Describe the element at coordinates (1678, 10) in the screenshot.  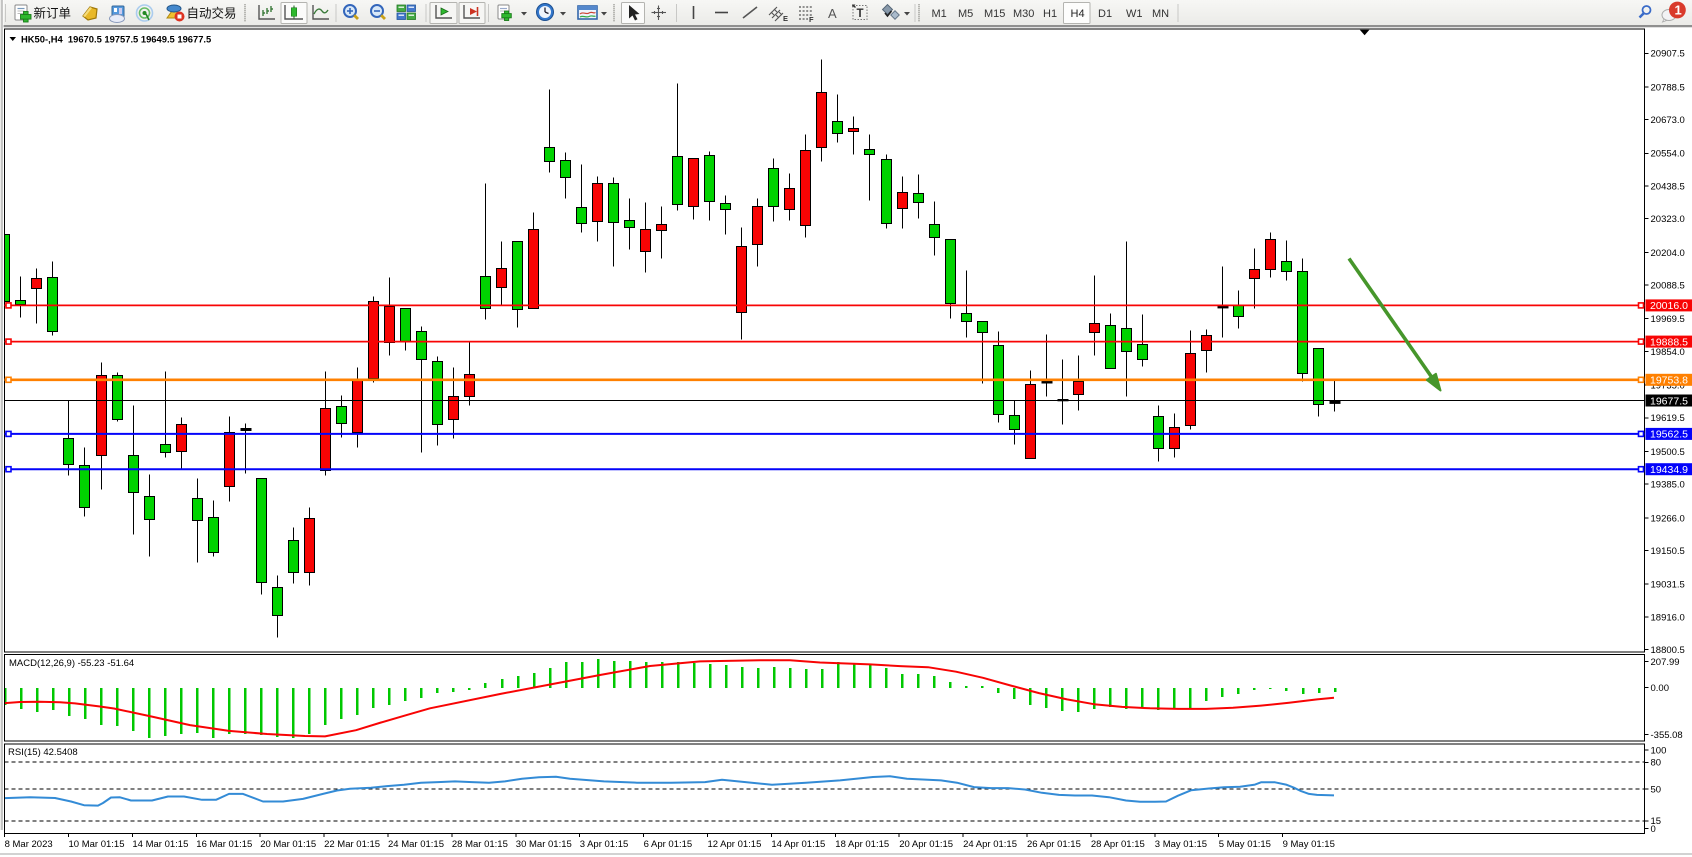
I see `svg-text: 1` at that location.